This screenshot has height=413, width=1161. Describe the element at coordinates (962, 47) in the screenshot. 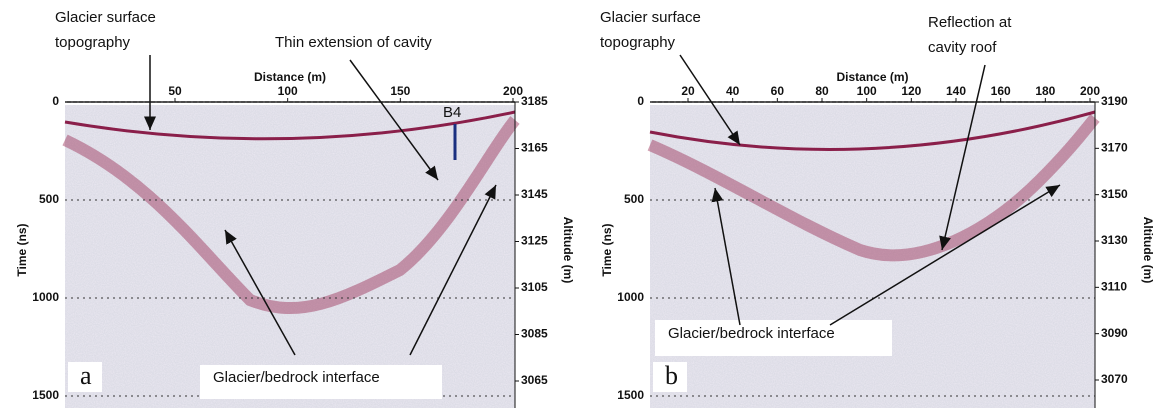

I see `annotation: cavity roof` at that location.